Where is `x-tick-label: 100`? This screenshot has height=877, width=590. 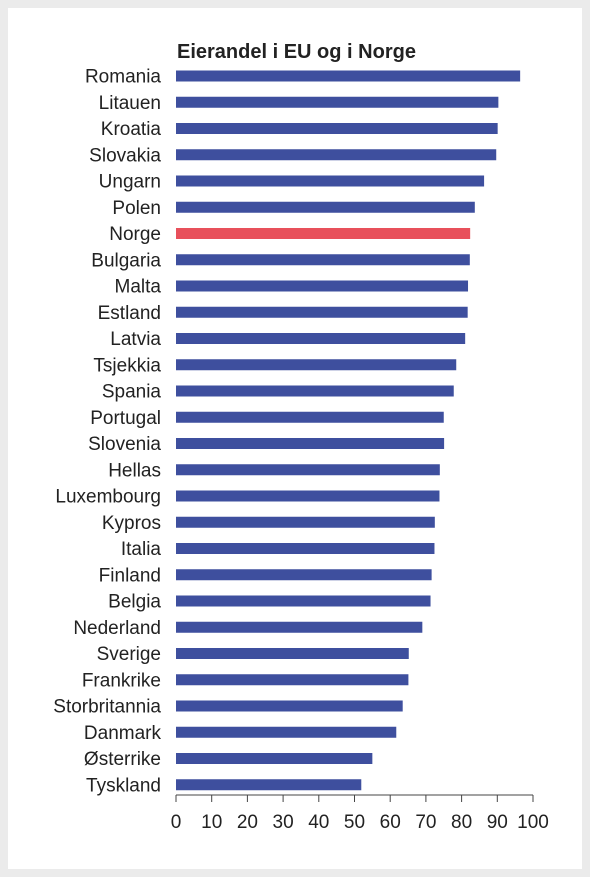 x-tick-label: 100 is located at coordinates (533, 822).